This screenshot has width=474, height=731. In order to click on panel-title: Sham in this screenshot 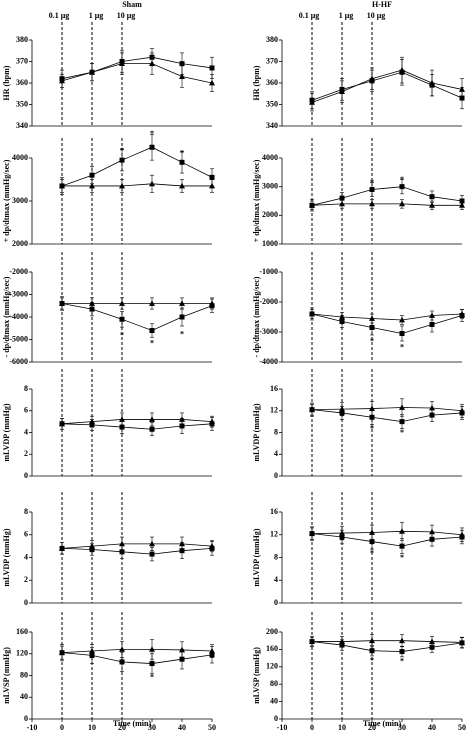, I will do `click(132, 4)`.